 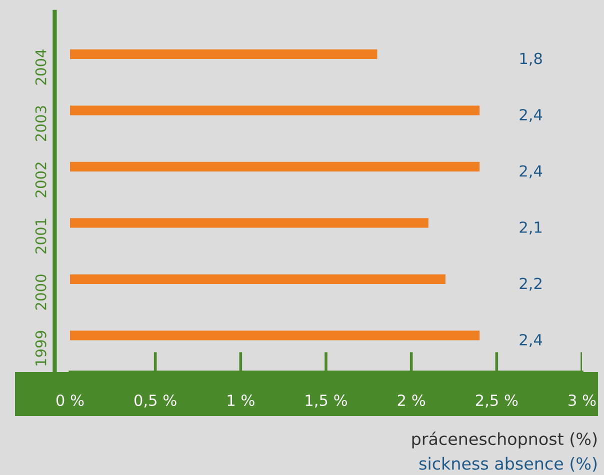 What do you see at coordinates (412, 400) in the screenshot?
I see `x-tick-label: 2 %` at bounding box center [412, 400].